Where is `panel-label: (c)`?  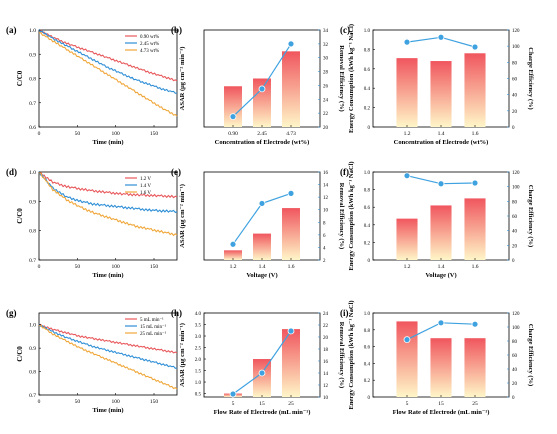
panel-label: (c) is located at coordinates (345, 30).